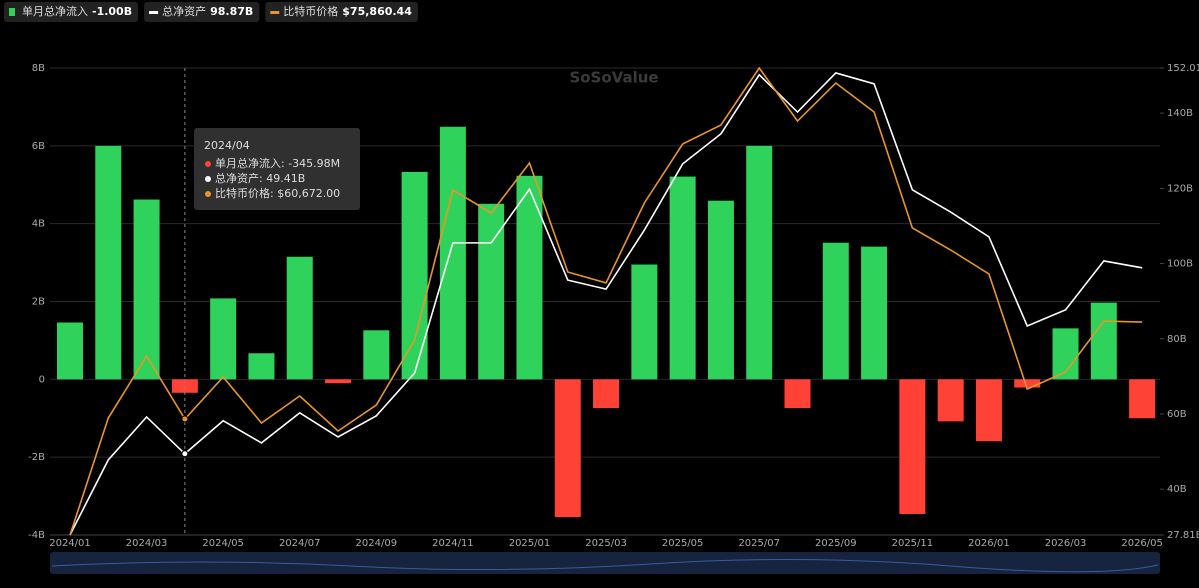 This screenshot has width=1199, height=588. I want to click on legend-item: 比特币价格 $75,860.44, so click(341, 12).